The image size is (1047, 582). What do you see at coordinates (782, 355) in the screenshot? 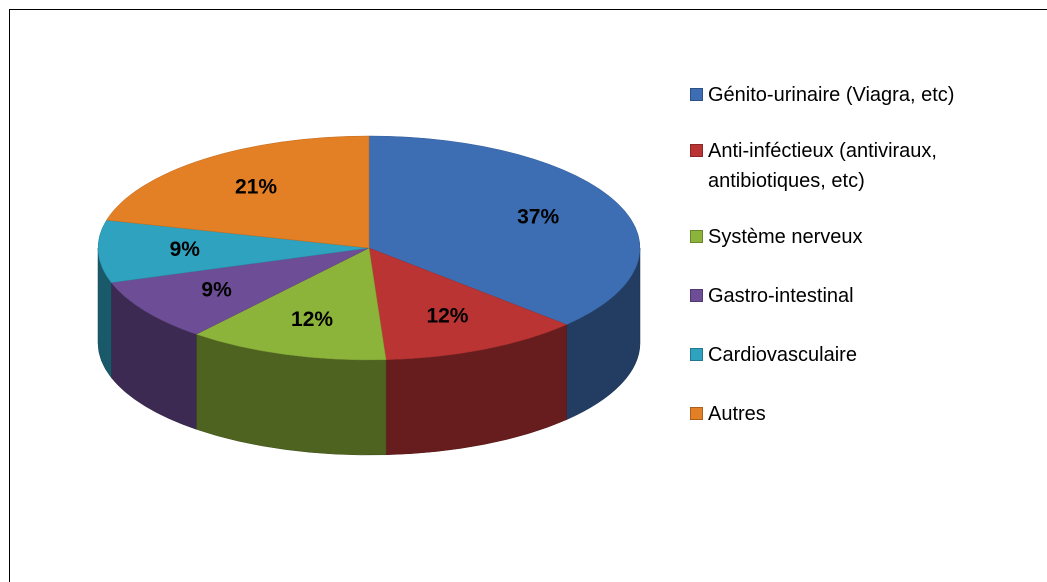
I see `legend-label: Cardiovasculaire` at bounding box center [782, 355].